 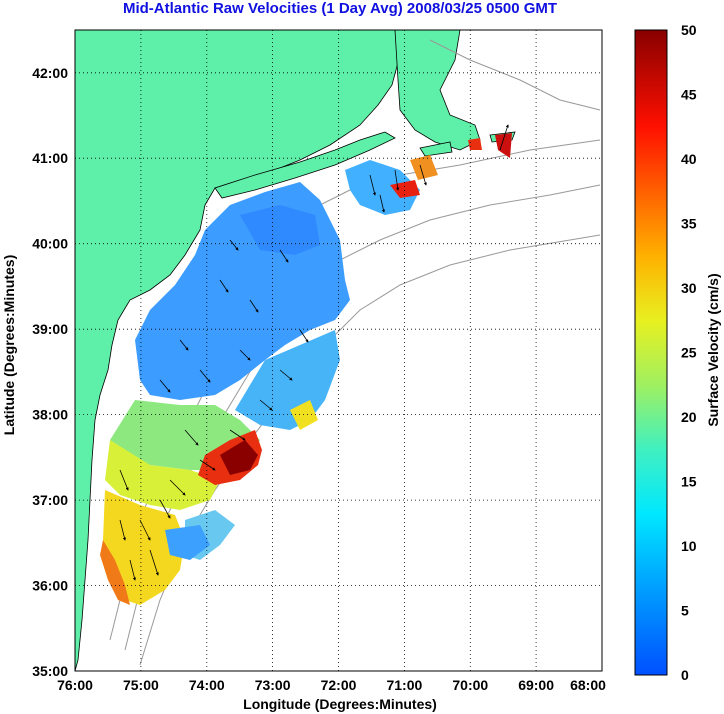 I want to click on colorbar-label: Surface Velocity (cm/s), so click(x=713, y=349).